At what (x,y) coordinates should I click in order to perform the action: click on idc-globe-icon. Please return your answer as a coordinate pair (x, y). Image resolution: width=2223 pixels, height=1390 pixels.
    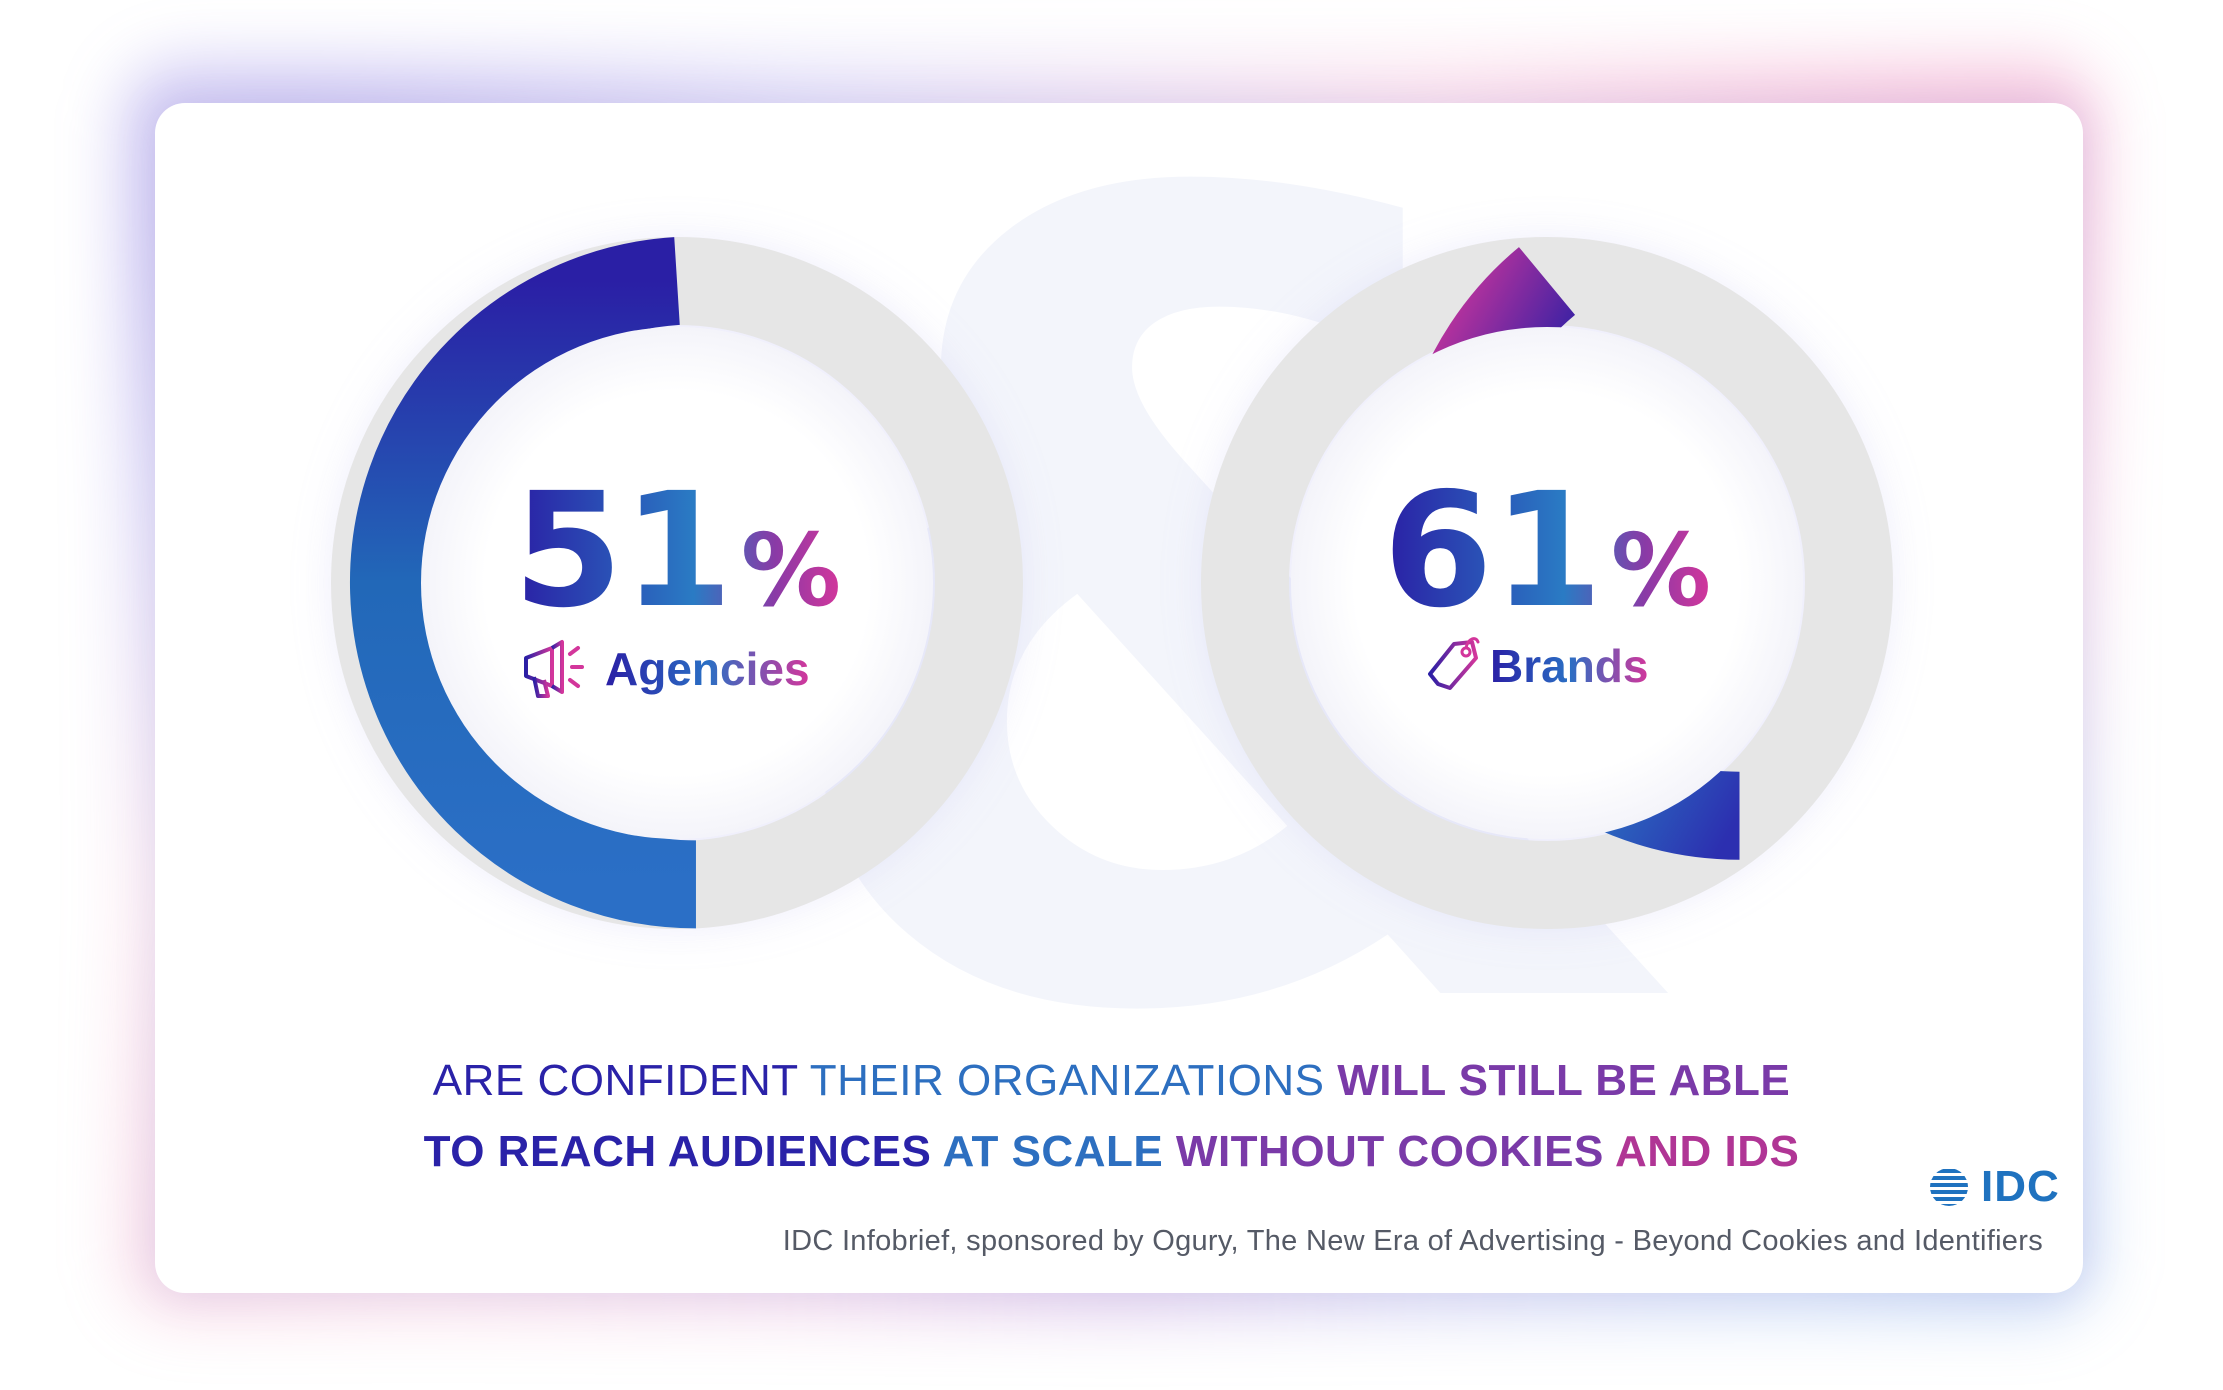
    Looking at the image, I should click on (1949, 1187).